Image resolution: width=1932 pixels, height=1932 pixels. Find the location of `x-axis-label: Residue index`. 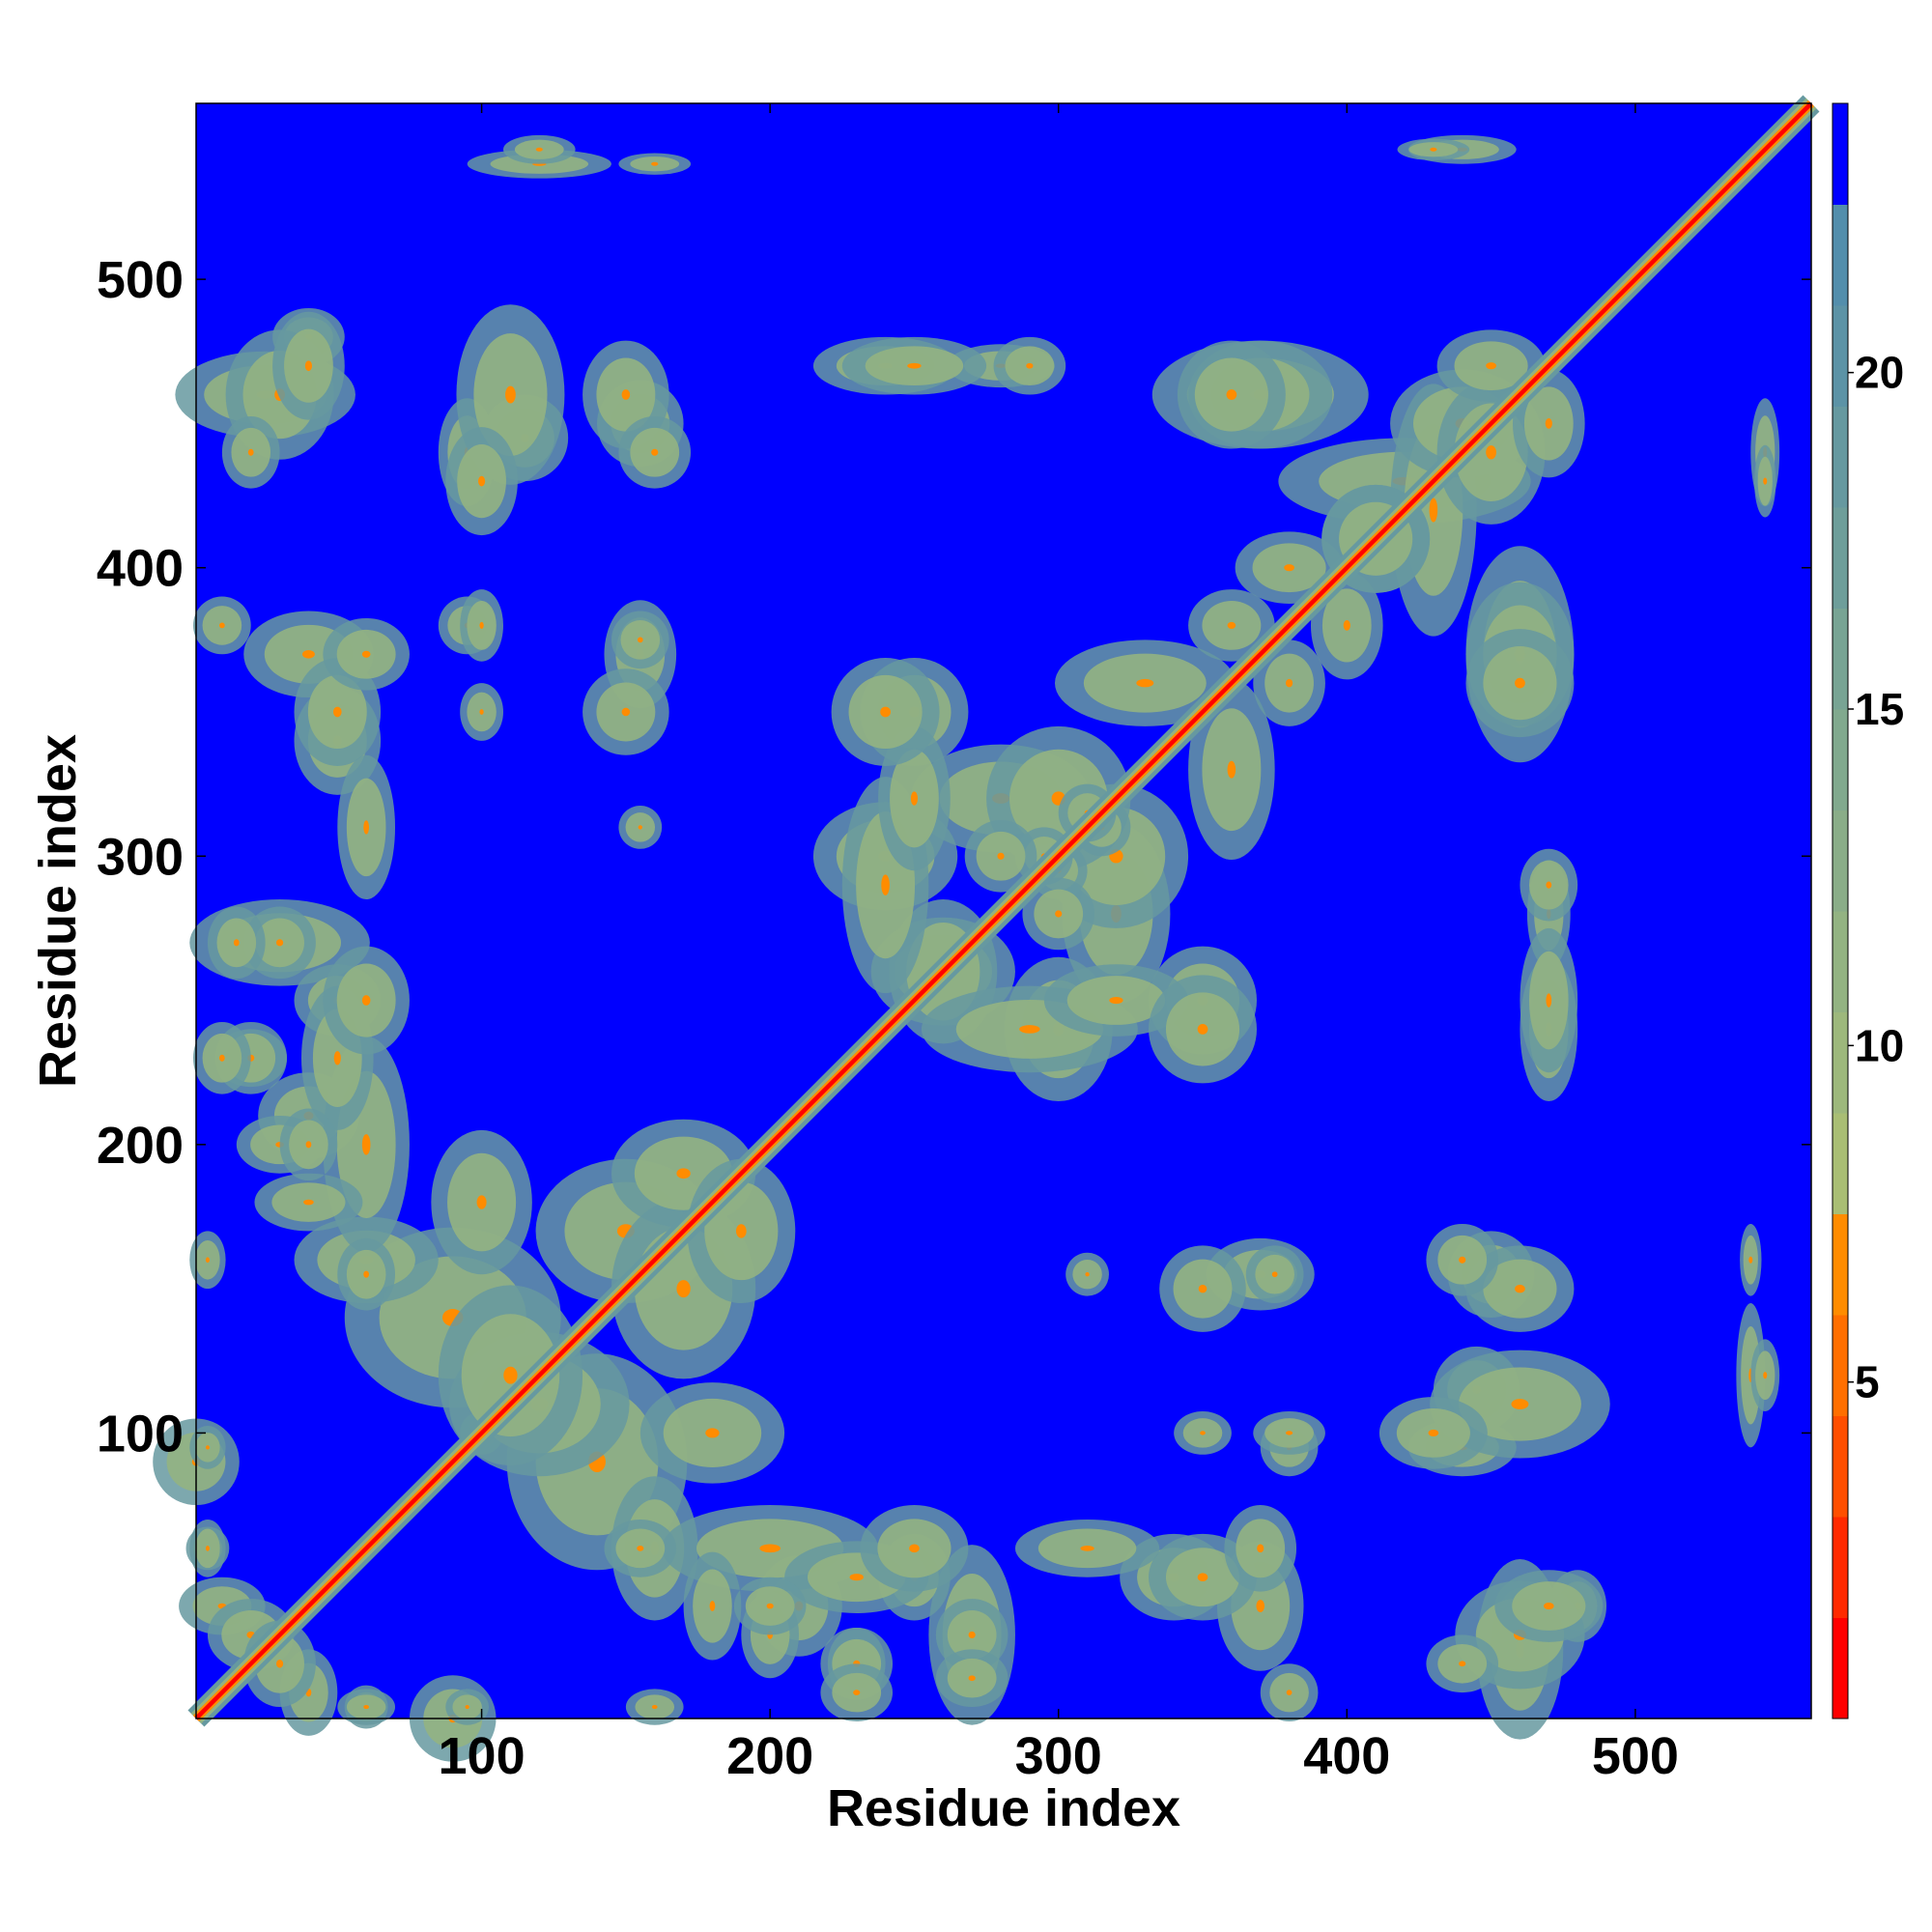

x-axis-label: Residue index is located at coordinates (1003, 1808).